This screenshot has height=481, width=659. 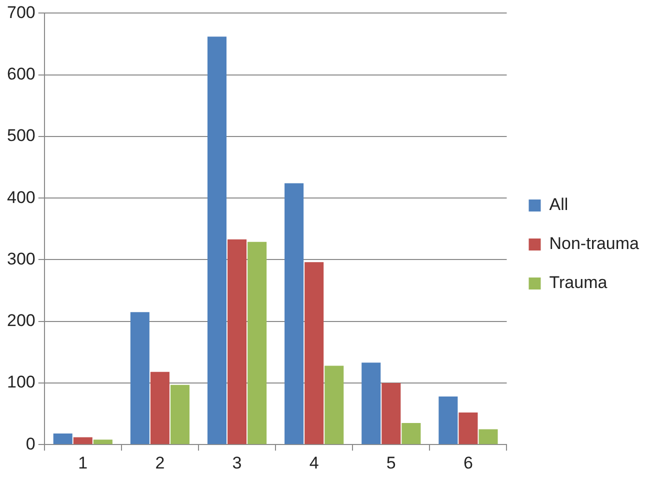 I want to click on legend-label: All, so click(x=558, y=204).